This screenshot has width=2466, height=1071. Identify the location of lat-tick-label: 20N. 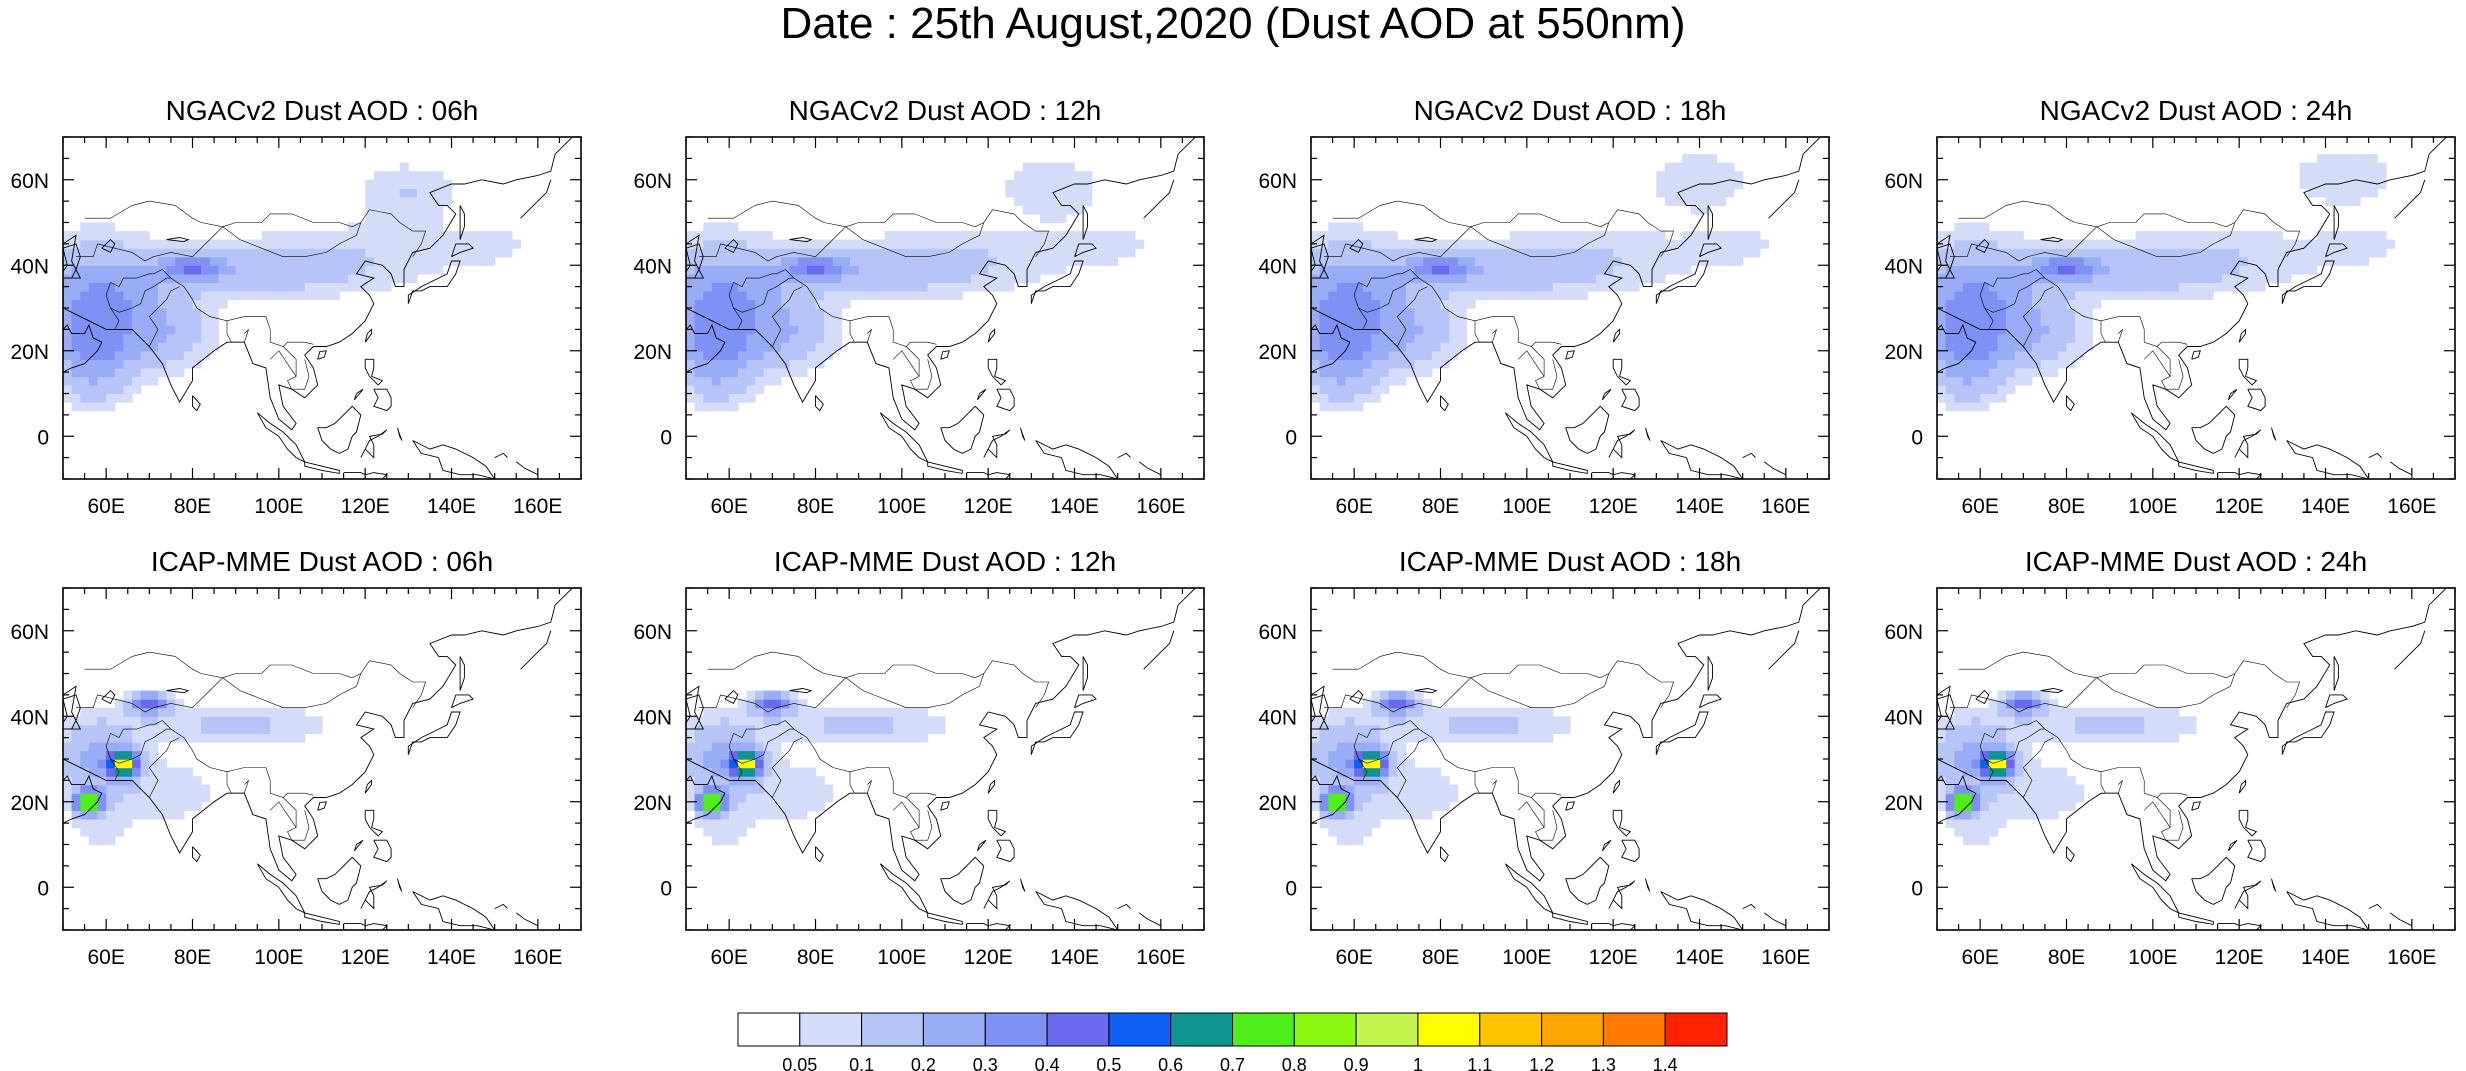
(1277, 352).